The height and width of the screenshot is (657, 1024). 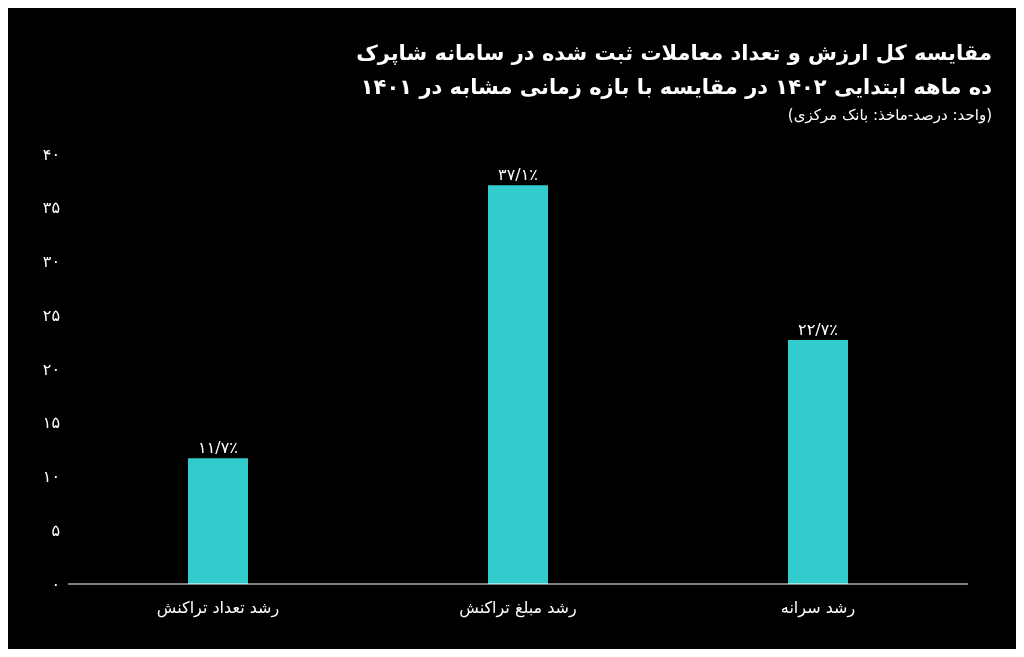 What do you see at coordinates (51, 208) in the screenshot?
I see `y-tick-label: ۳۵` at bounding box center [51, 208].